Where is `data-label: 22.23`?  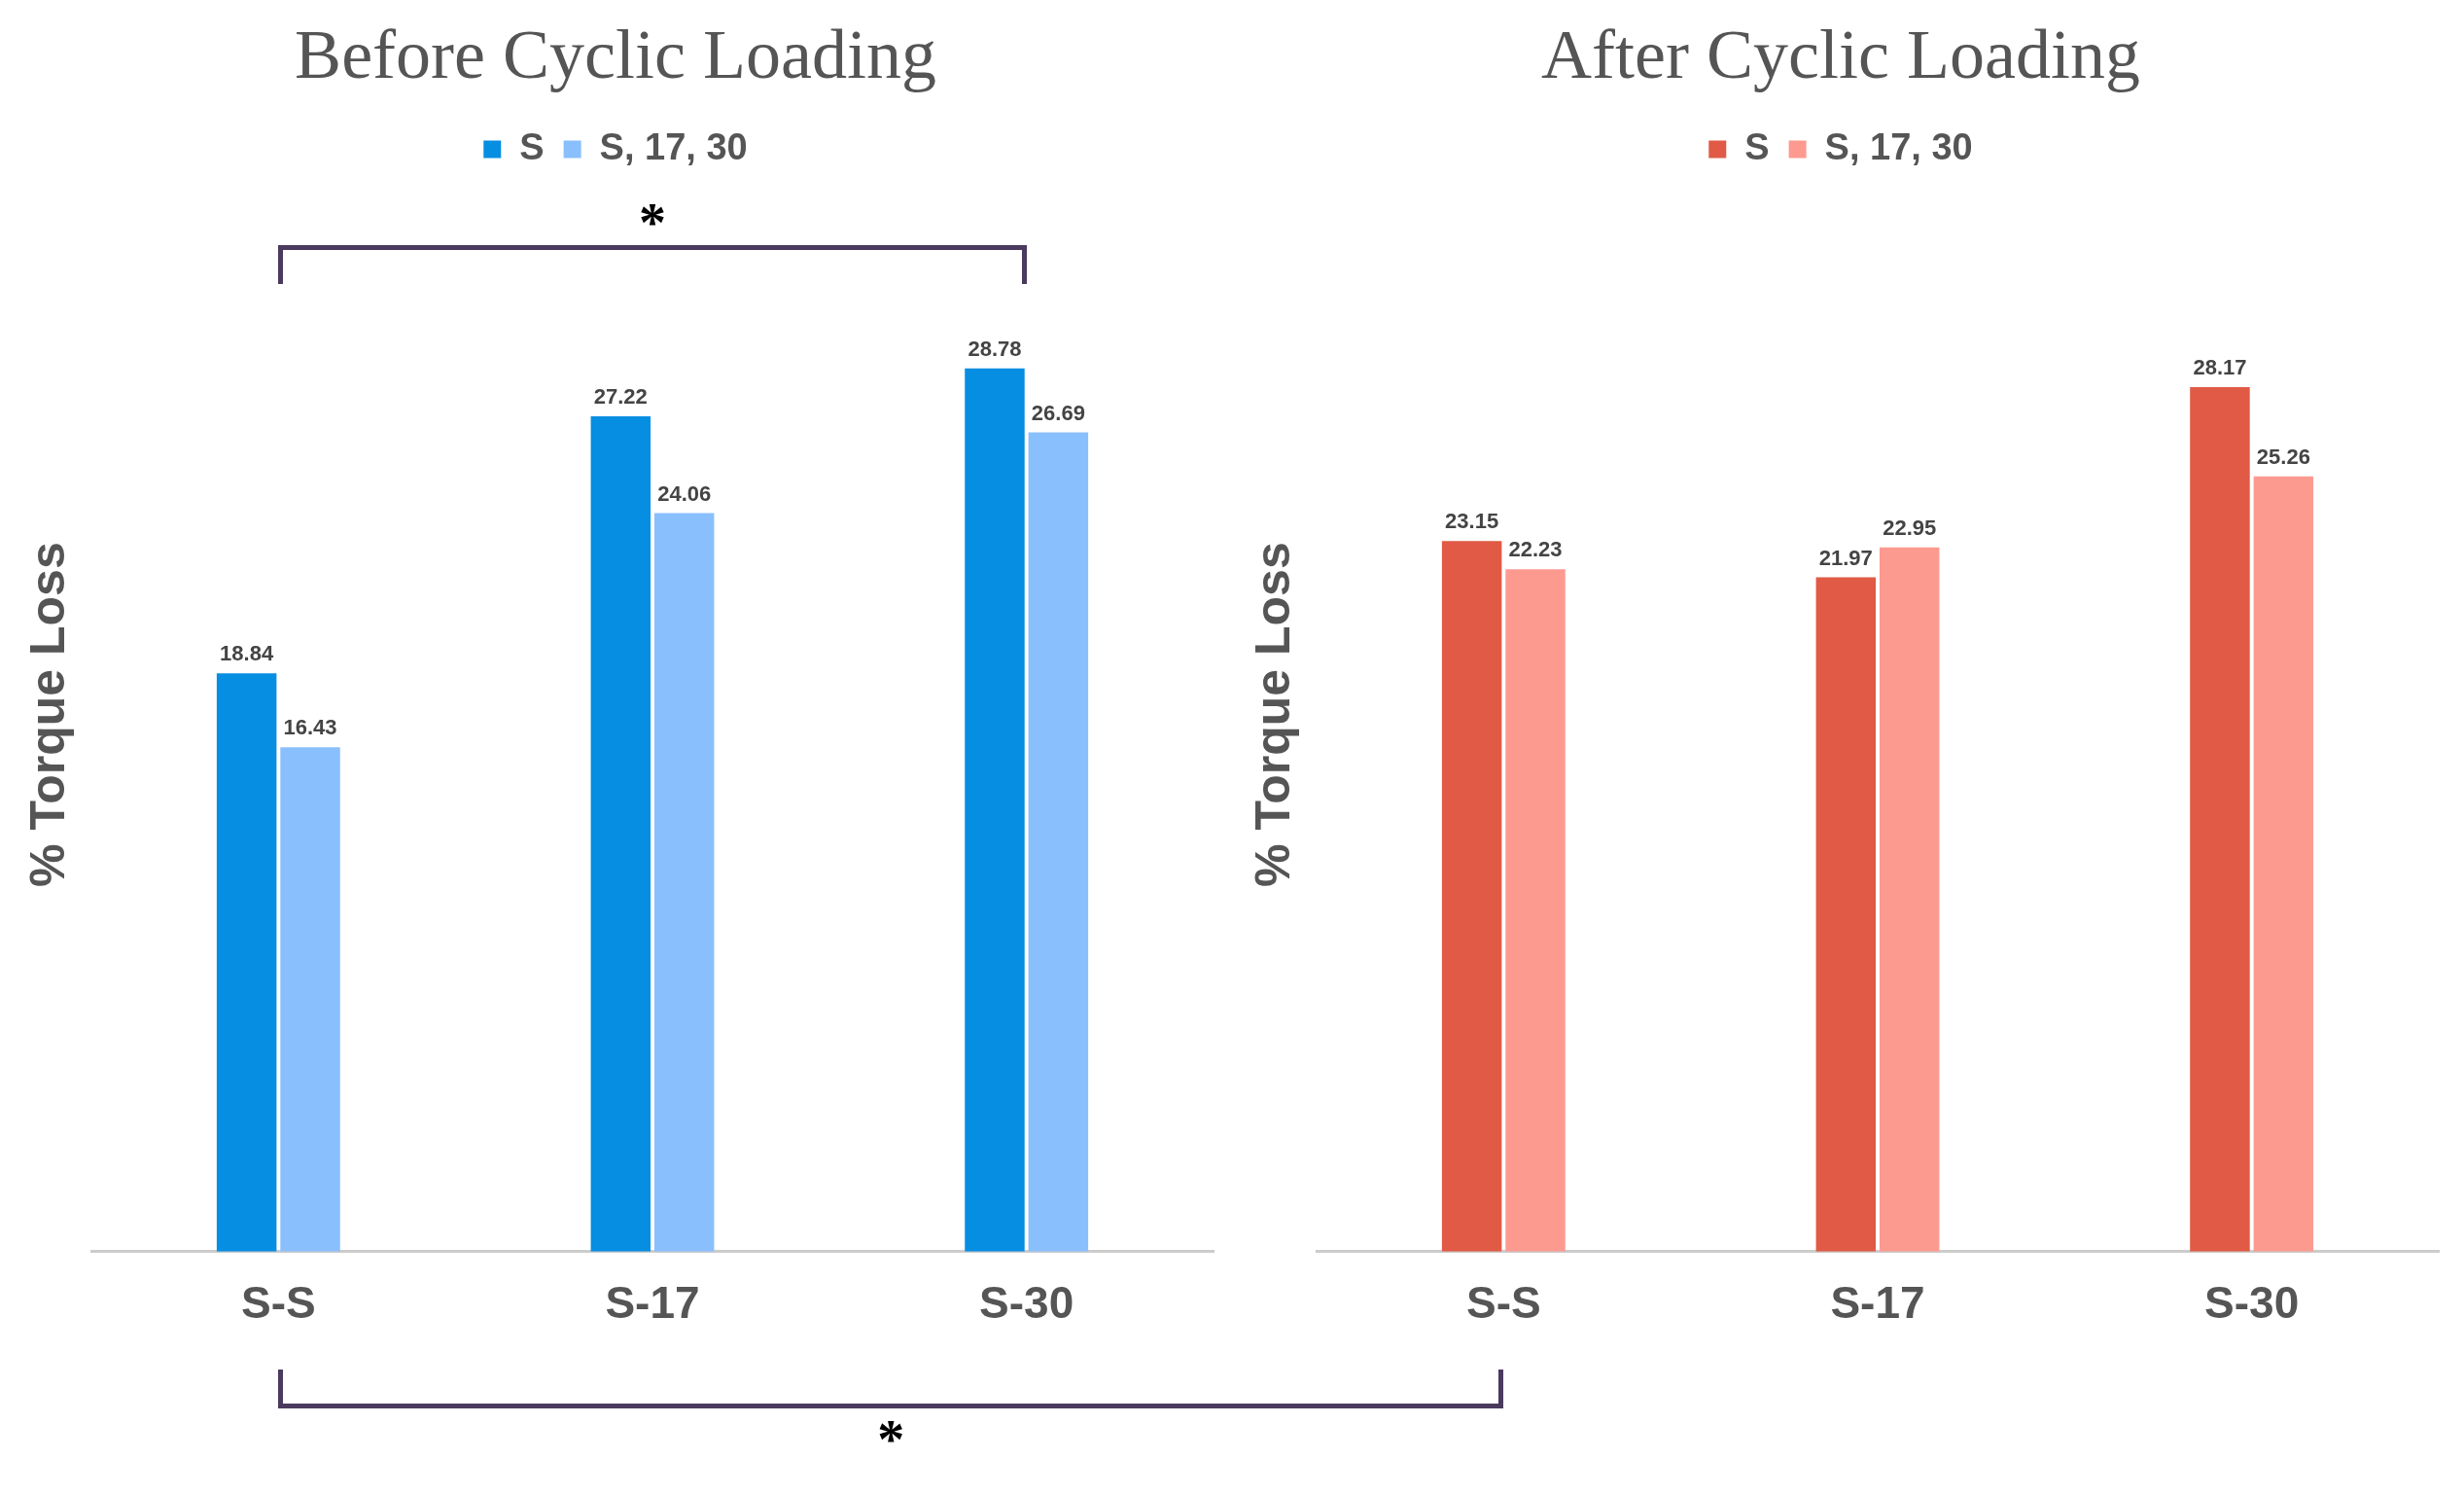
data-label: 22.23 is located at coordinates (1535, 549).